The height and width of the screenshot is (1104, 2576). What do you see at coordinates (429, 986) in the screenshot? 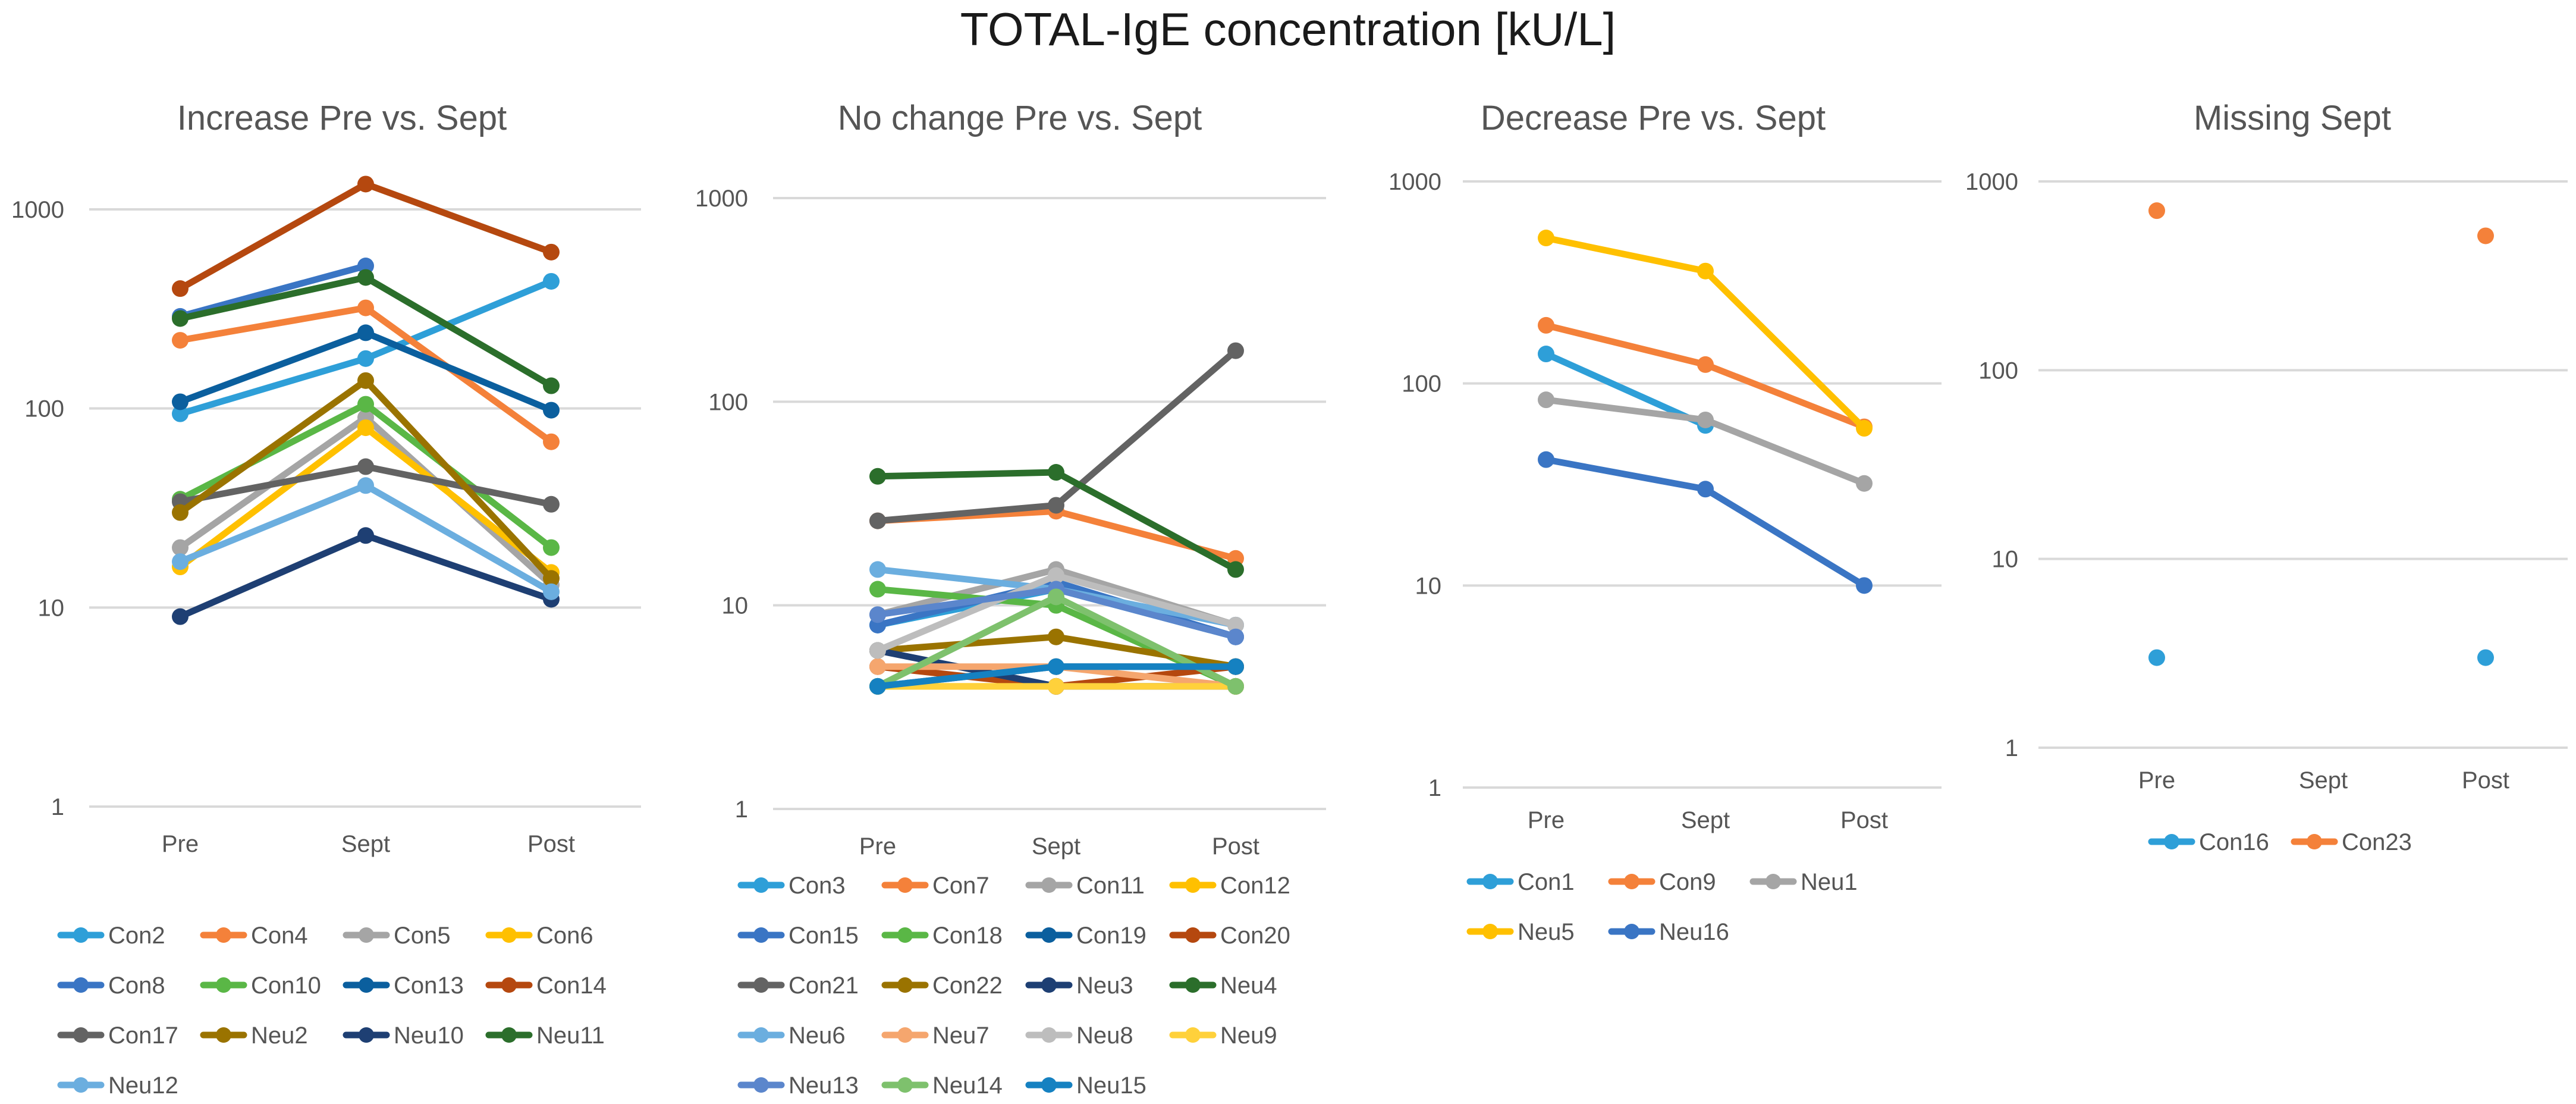
I see `legend-label: Con13` at bounding box center [429, 986].